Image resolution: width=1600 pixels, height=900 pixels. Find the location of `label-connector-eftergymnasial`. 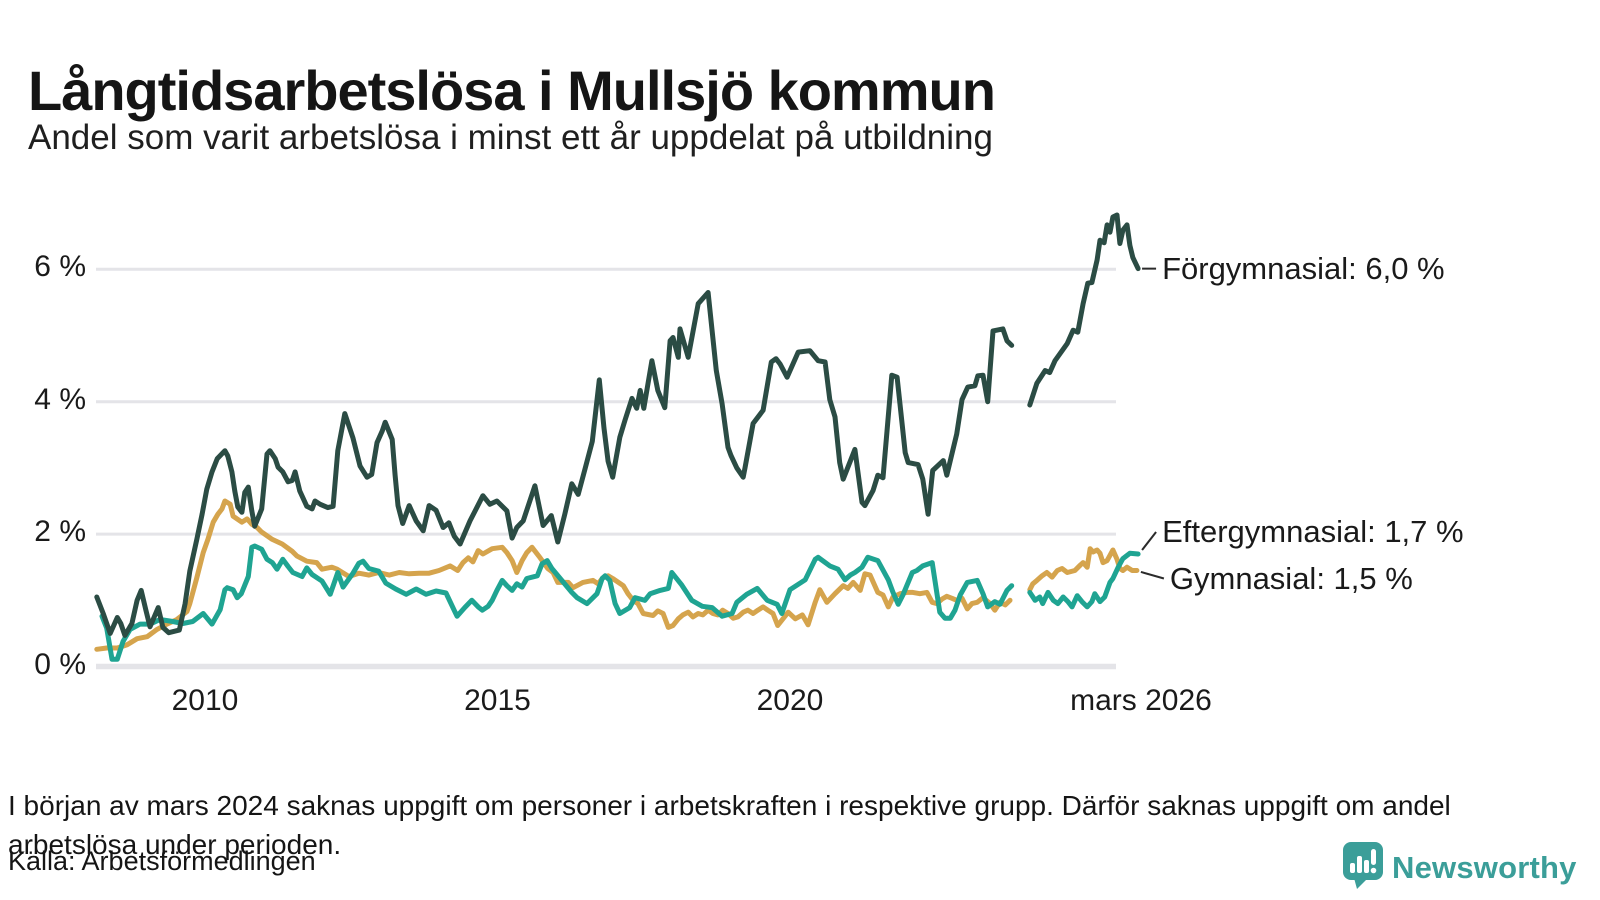

label-connector-eftergymnasial is located at coordinates (1149, 541).